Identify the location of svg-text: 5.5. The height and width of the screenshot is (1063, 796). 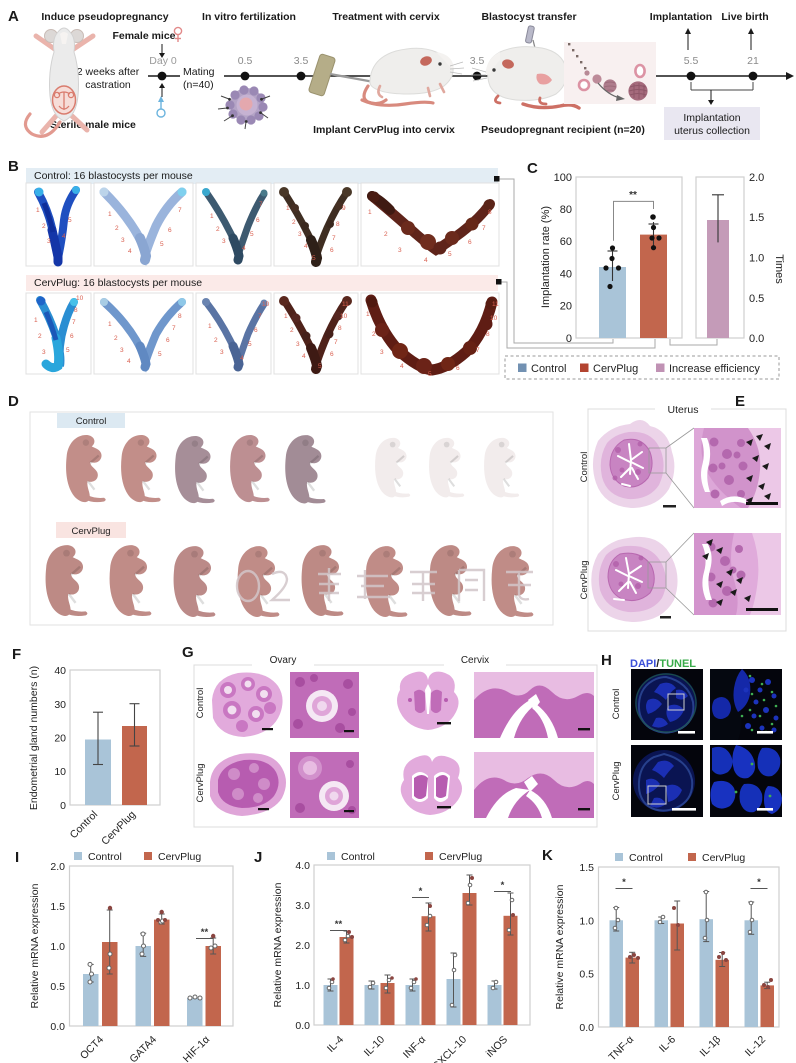
(691, 61).